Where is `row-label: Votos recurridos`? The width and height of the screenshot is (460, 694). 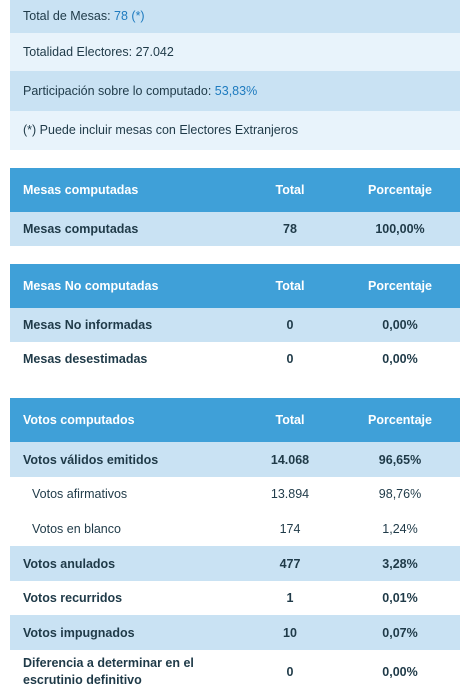
row-label: Votos recurridos is located at coordinates (73, 598).